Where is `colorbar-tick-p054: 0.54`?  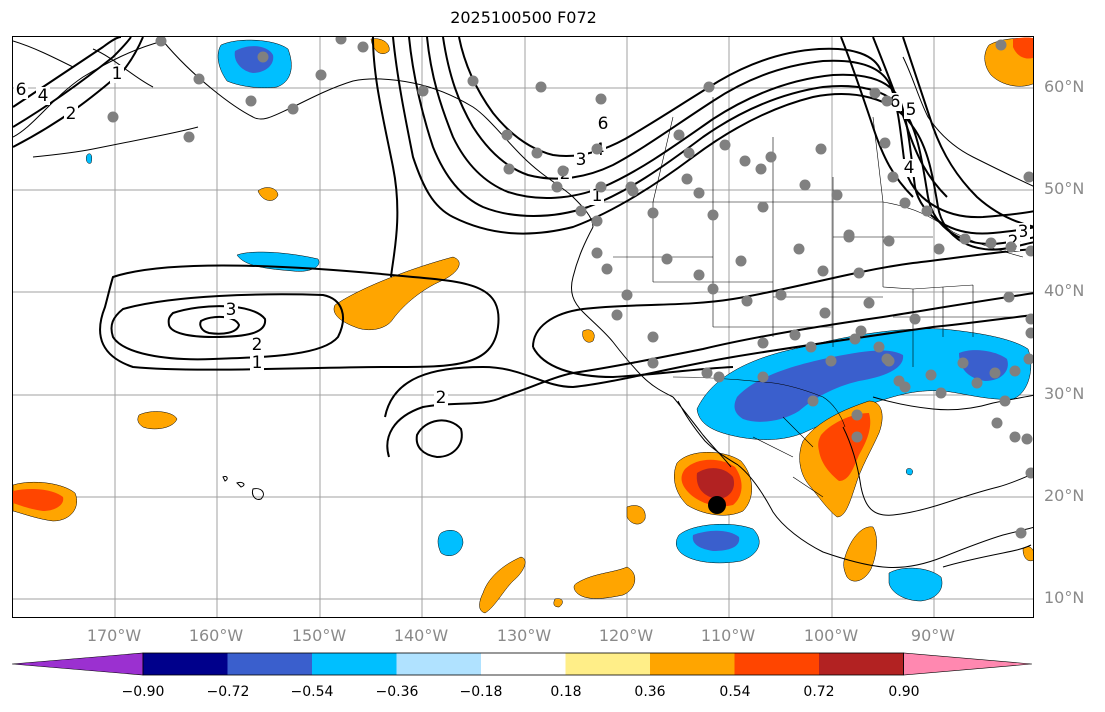
colorbar-tick-p054: 0.54 is located at coordinates (735, 692).